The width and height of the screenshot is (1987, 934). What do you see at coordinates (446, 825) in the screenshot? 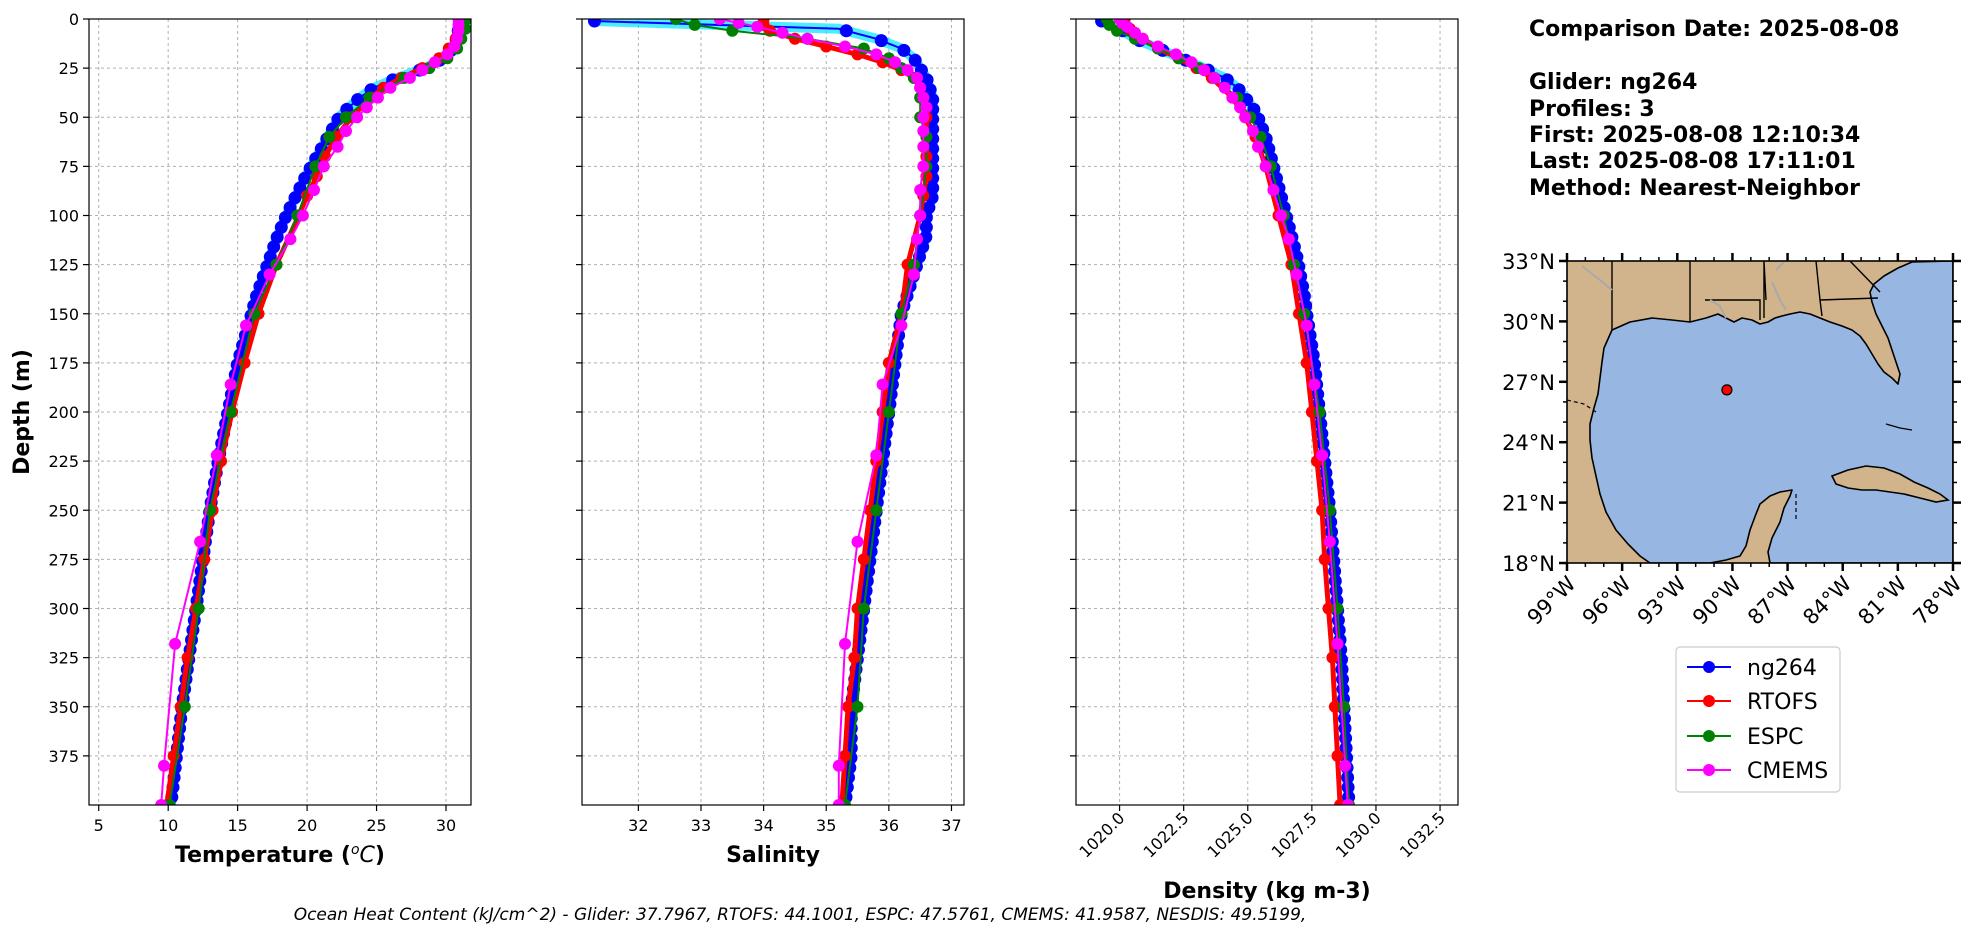
I see `x-tick-label: 30` at bounding box center [446, 825].